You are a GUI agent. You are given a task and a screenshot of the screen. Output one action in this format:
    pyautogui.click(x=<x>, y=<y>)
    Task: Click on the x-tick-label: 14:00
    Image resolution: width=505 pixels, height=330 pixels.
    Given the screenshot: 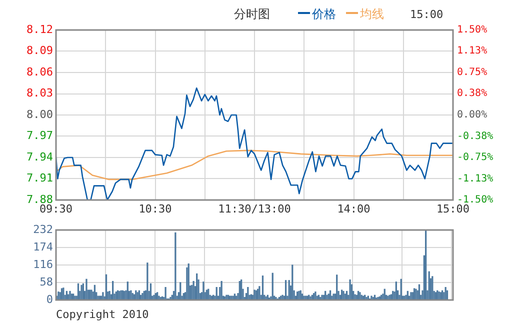 What is the action you would take?
    pyautogui.click(x=353, y=209)
    